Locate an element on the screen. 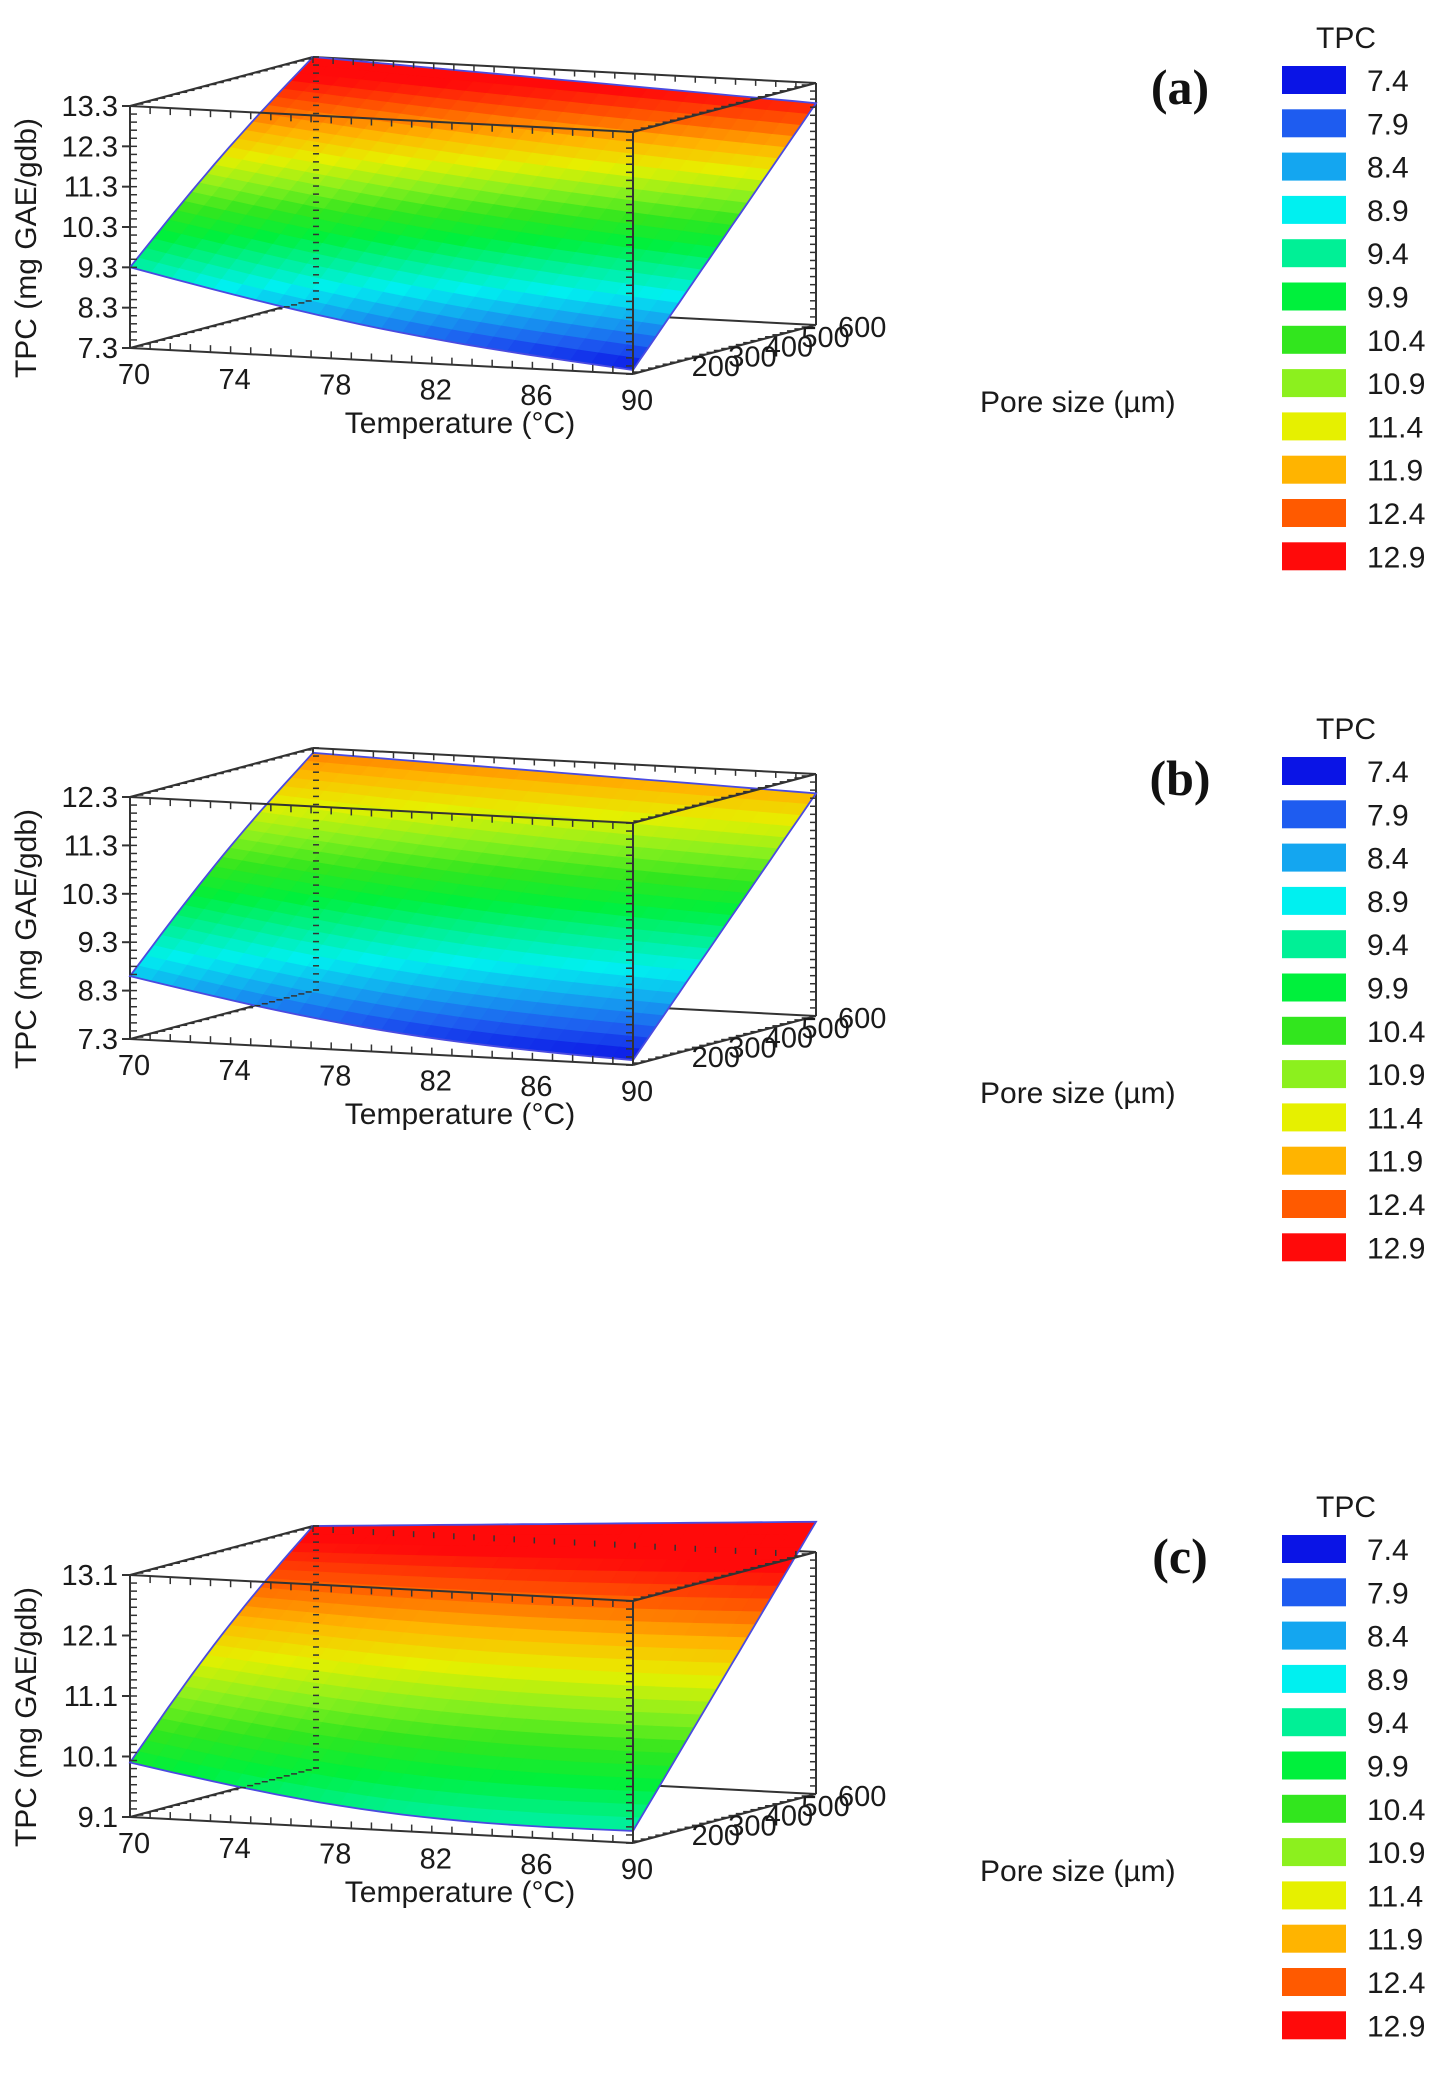 The width and height of the screenshot is (1449, 2085). z-tick-label: 11.3 is located at coordinates (91, 188).